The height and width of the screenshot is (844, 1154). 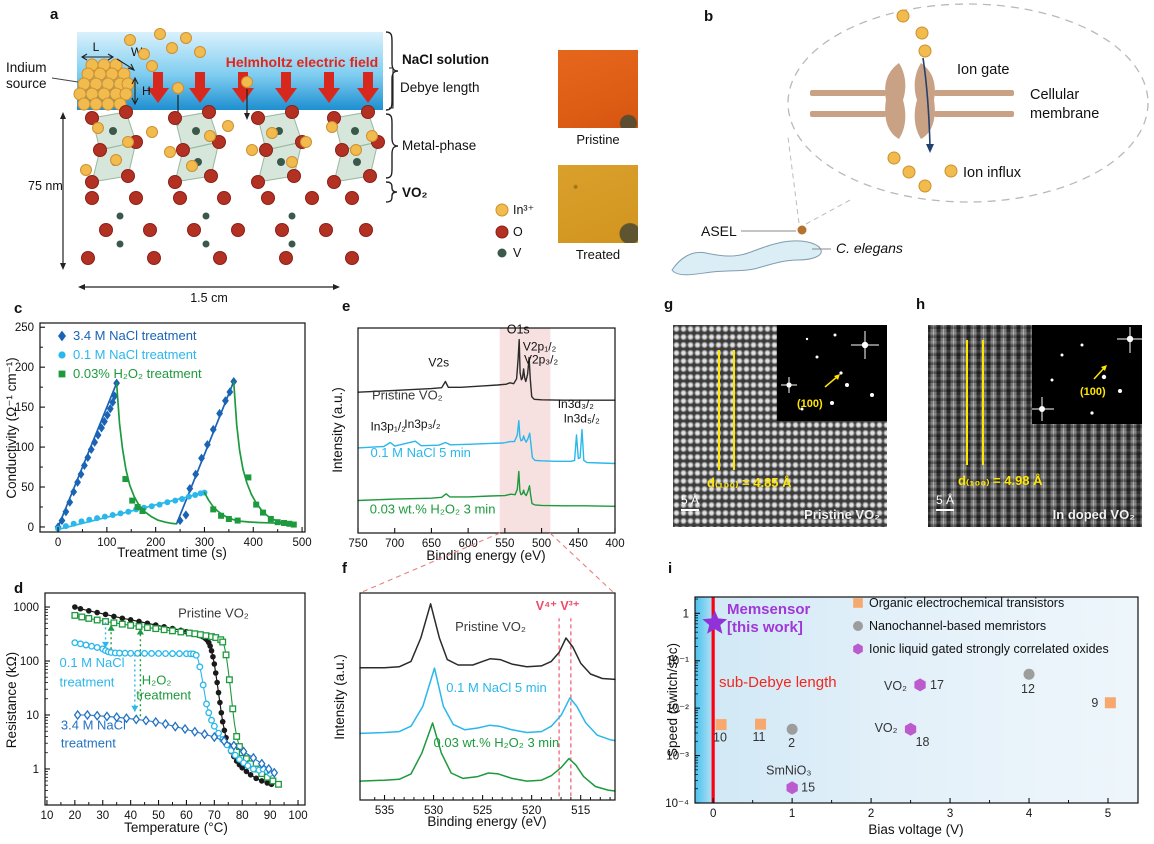 I want to click on membrane-label-1: Cellular, so click(x=1054, y=95).